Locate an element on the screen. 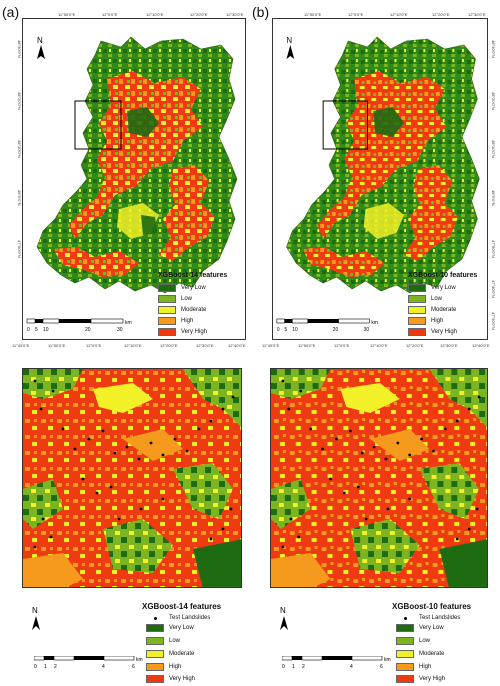 This screenshot has height=686, width=500. lat-a-1: 48°30'0"N is located at coordinates (19, 49).